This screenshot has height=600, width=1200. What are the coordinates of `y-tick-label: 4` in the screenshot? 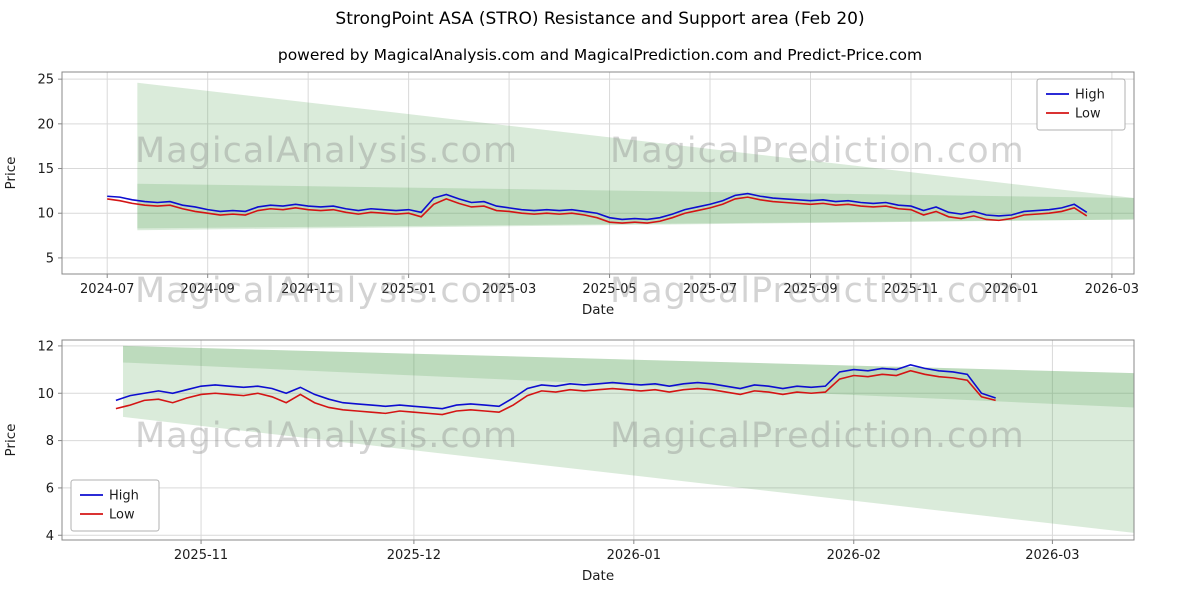 It's located at (50, 536).